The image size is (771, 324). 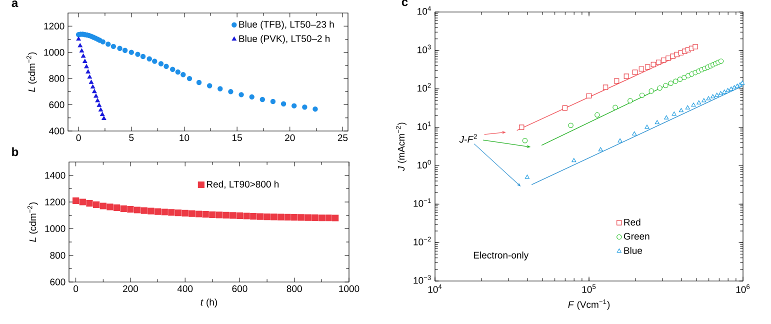 I want to click on x-tick-label: 400, so click(x=185, y=288).